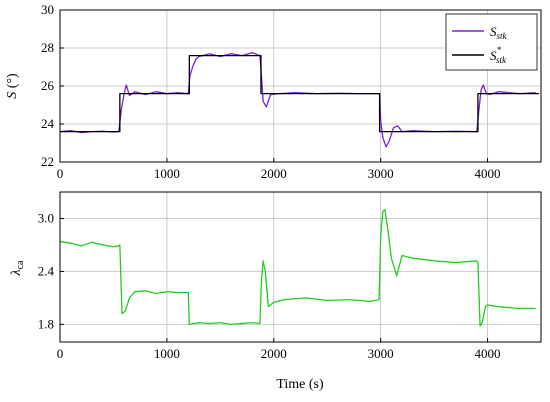 This screenshot has width=550, height=402. I want to click on top-ytick-label: 26, so click(48, 85).